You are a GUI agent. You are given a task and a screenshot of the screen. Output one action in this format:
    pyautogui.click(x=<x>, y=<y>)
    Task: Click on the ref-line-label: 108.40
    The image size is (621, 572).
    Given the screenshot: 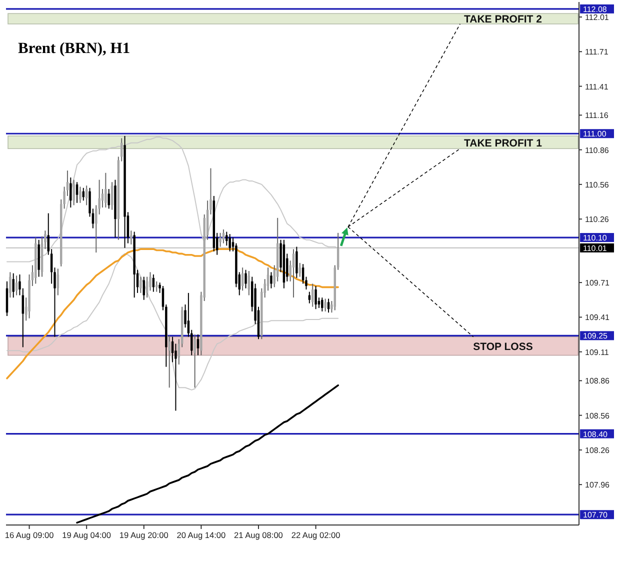 What is the action you would take?
    pyautogui.click(x=595, y=434)
    